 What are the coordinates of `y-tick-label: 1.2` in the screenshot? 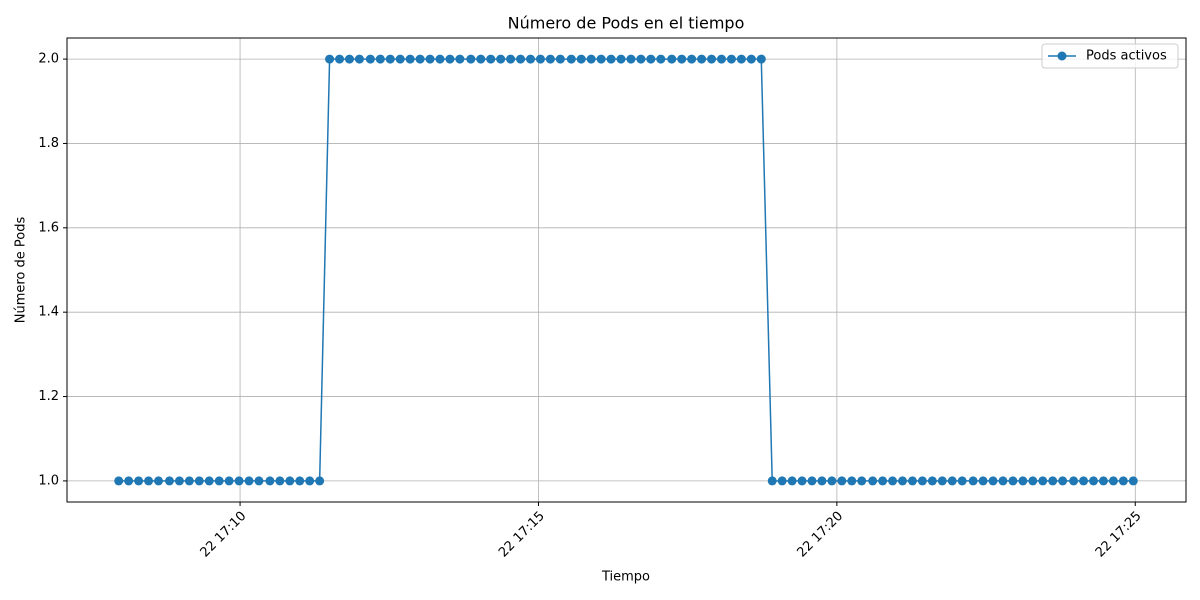 It's located at (48, 396).